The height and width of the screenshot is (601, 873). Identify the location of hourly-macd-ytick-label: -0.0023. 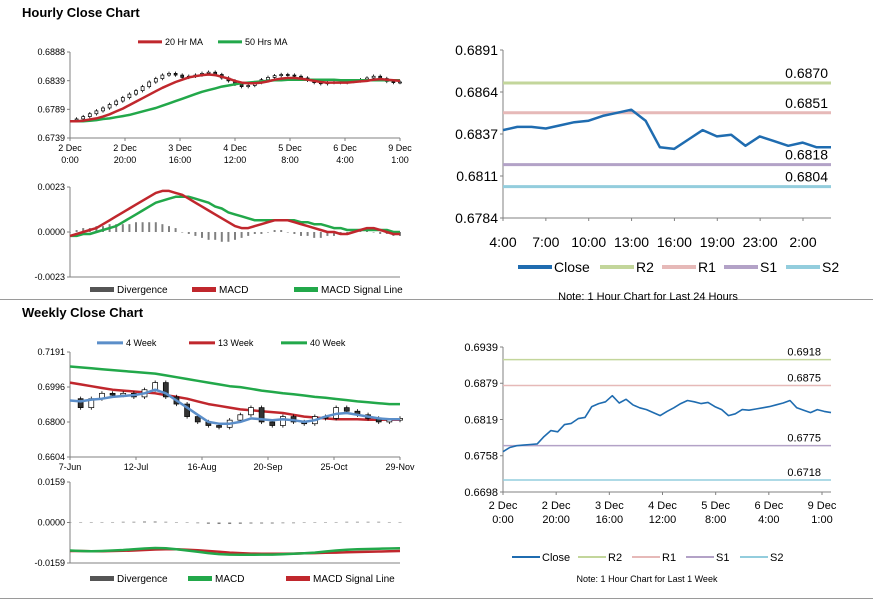
(49, 277).